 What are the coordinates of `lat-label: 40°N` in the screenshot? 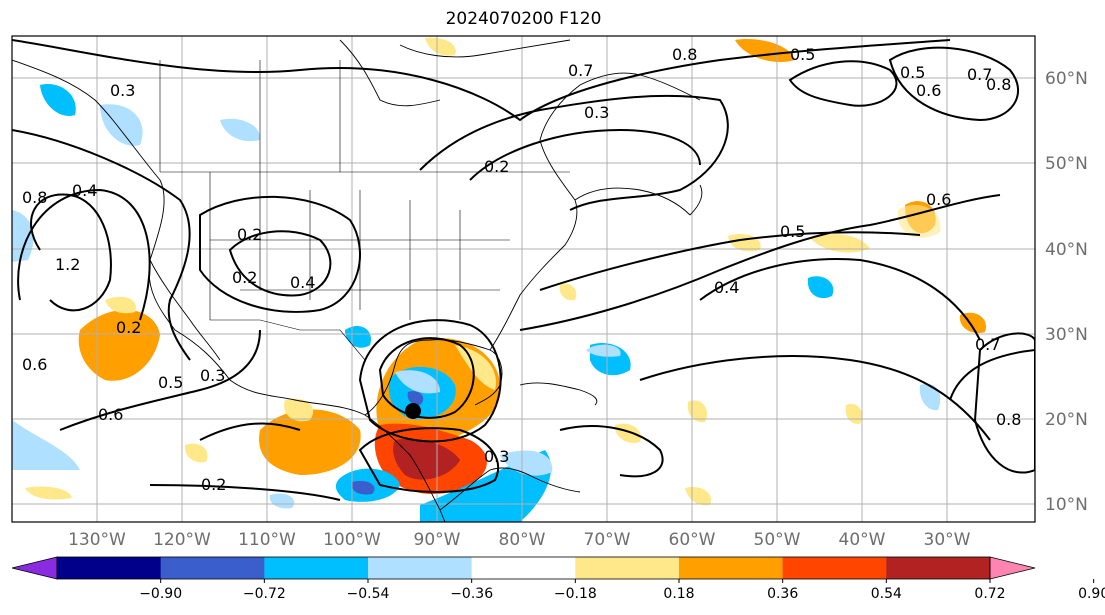 It's located at (1066, 250).